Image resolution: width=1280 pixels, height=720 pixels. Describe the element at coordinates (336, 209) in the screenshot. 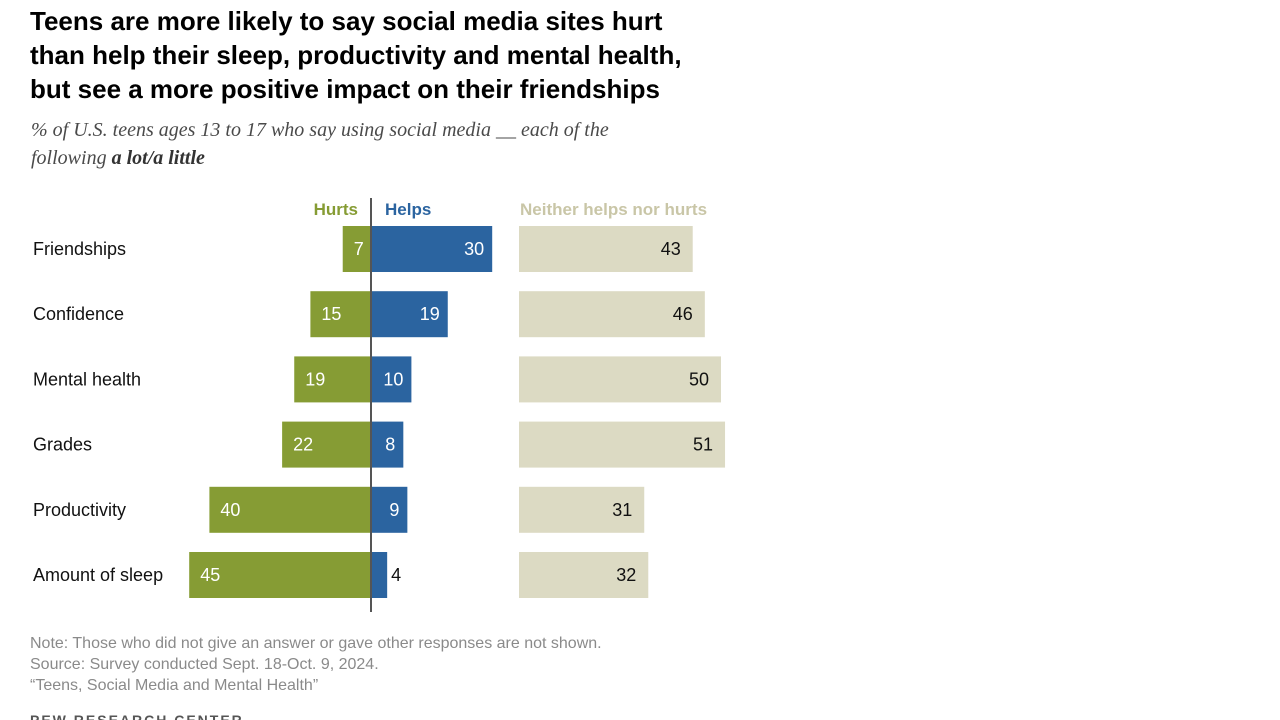

I see `legend-hurts: Hurts` at that location.